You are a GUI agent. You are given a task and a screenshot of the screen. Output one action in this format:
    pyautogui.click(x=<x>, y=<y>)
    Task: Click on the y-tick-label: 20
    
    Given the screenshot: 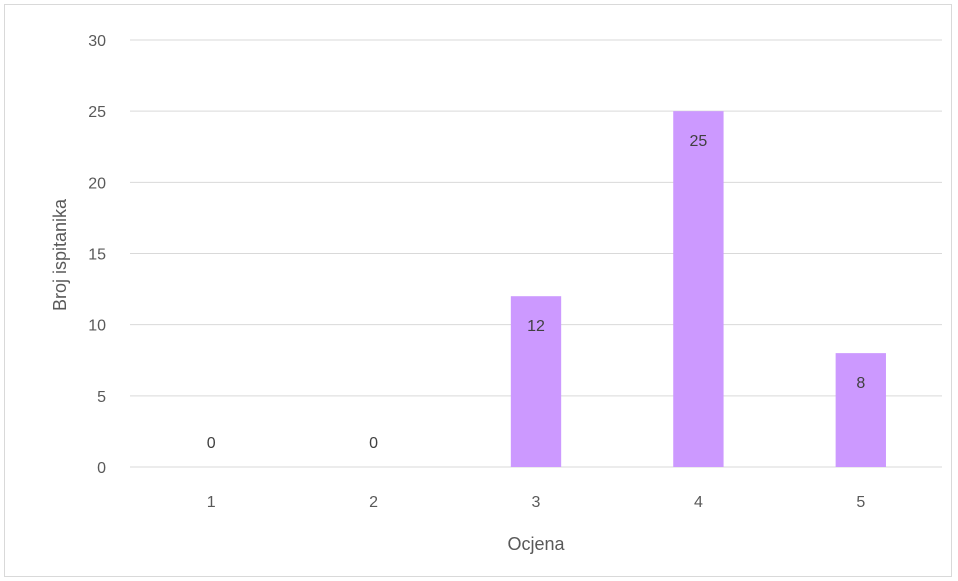 What is the action you would take?
    pyautogui.click(x=97, y=183)
    